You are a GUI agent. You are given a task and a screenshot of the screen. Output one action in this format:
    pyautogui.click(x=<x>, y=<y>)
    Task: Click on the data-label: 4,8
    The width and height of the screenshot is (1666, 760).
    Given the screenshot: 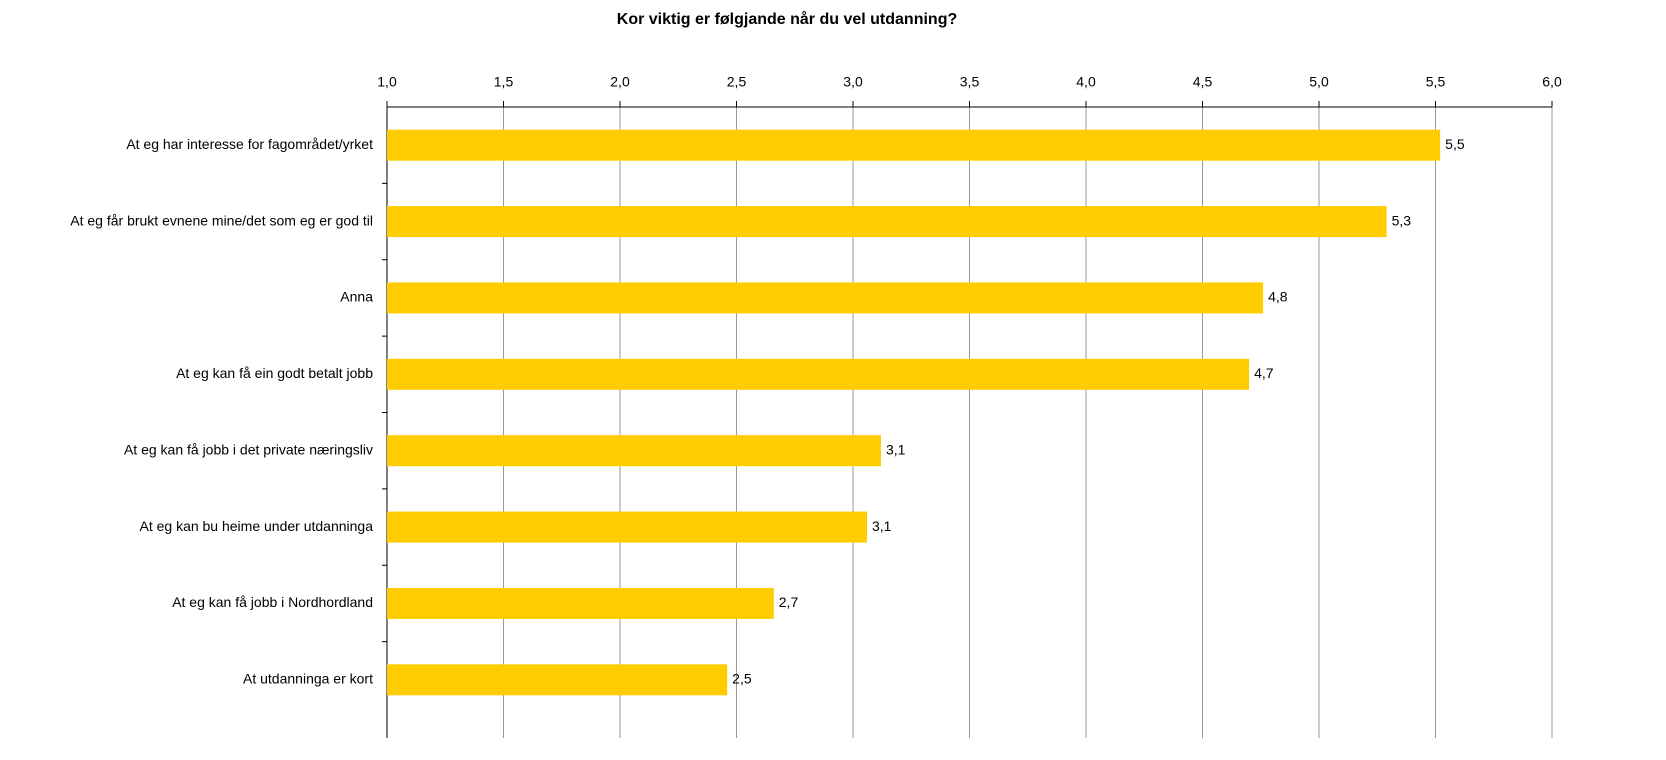 What is the action you would take?
    pyautogui.click(x=1278, y=297)
    